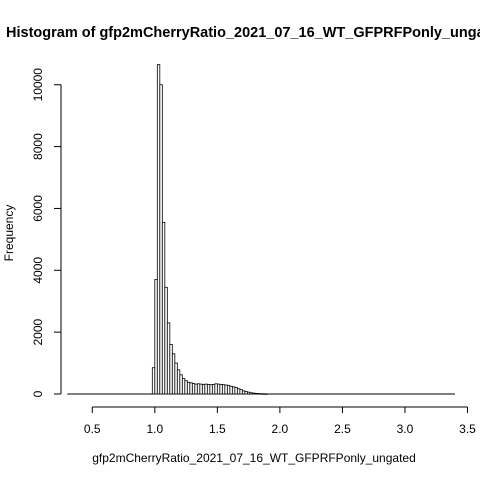  I want to click on y-tick-label: 6000, so click(38, 208).